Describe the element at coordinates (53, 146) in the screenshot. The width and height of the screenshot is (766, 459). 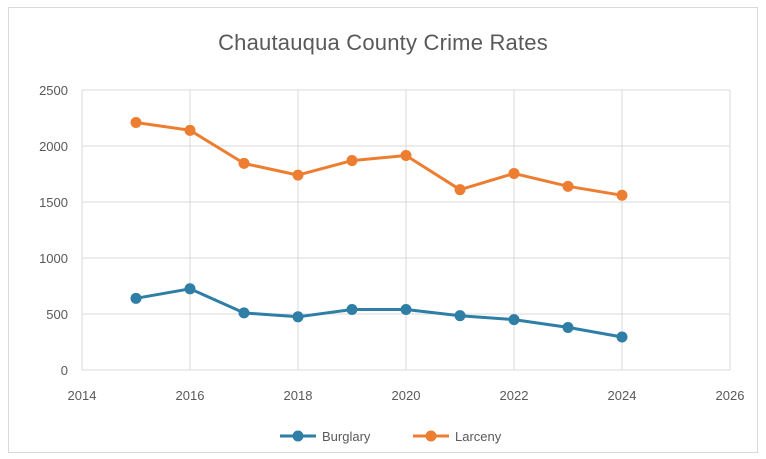
I see `y-tick-label: 2000` at that location.